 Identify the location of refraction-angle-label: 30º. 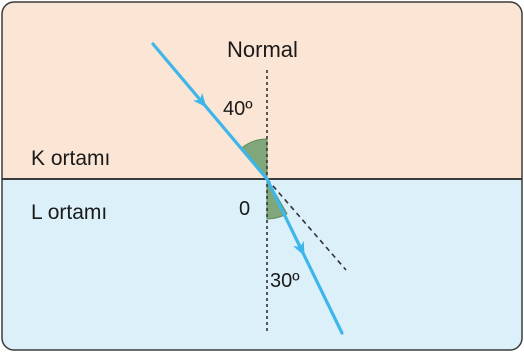
(285, 281).